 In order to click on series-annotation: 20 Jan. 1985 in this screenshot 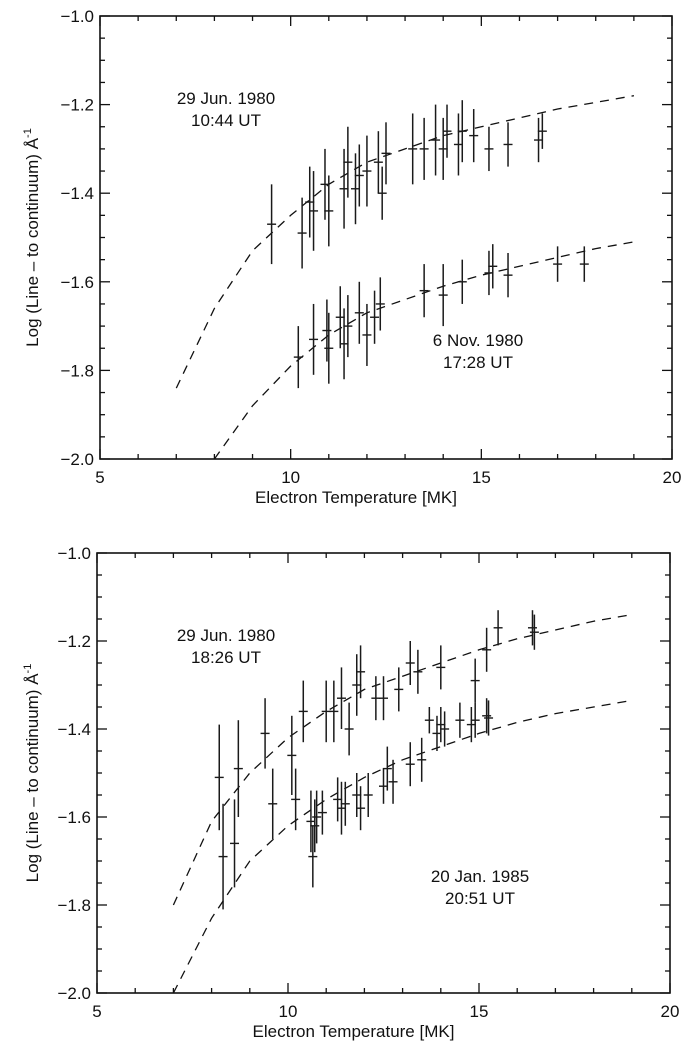, I will do `click(480, 876)`.